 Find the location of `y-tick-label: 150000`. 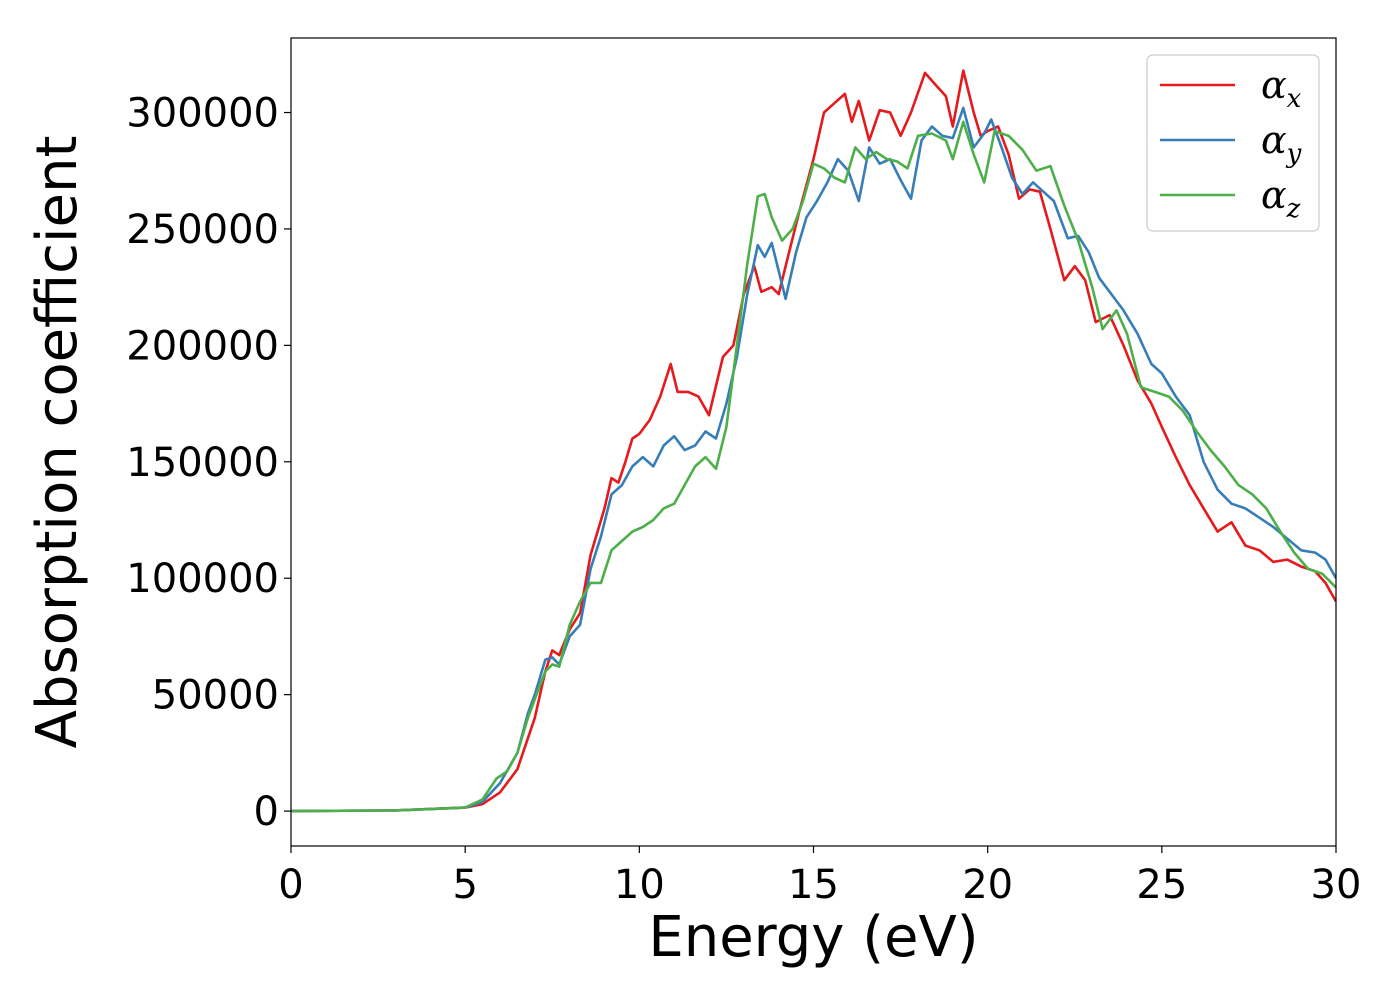

y-tick-label: 150000 is located at coordinates (202, 463).